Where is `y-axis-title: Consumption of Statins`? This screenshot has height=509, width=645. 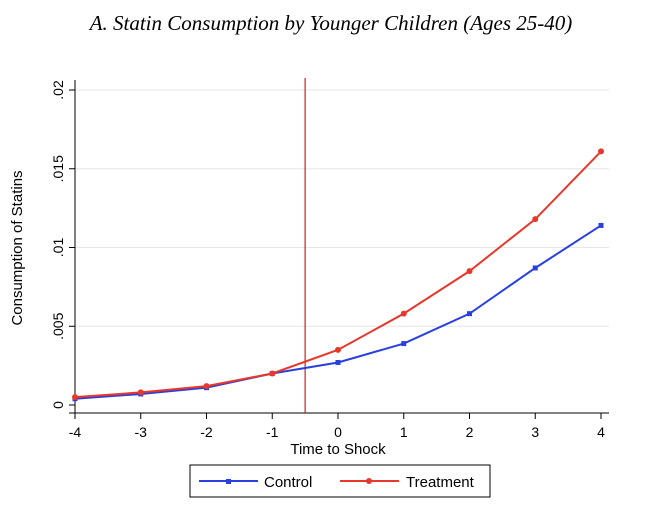 y-axis-title: Consumption of Statins is located at coordinates (17, 247).